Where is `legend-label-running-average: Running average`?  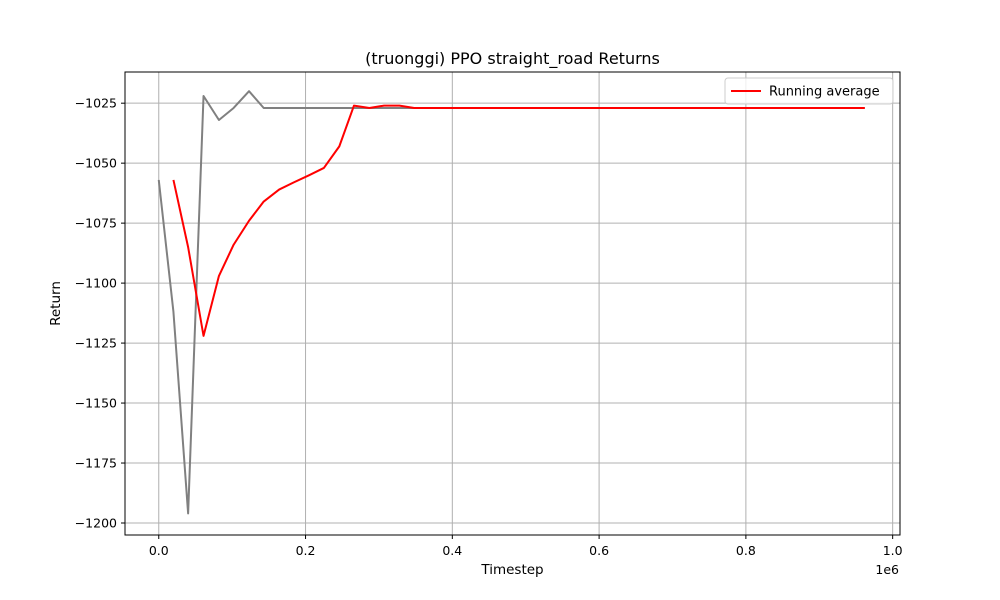 legend-label-running-average: Running average is located at coordinates (824, 92).